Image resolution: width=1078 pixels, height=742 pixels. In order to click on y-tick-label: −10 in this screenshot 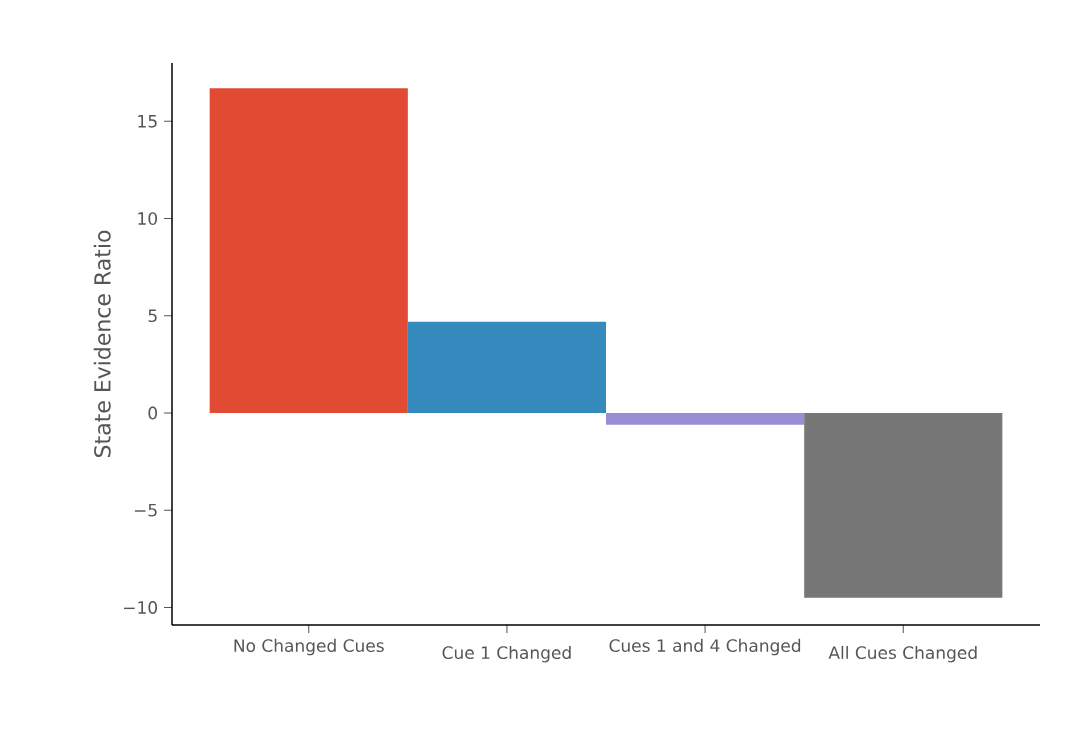, I will do `click(141, 607)`.